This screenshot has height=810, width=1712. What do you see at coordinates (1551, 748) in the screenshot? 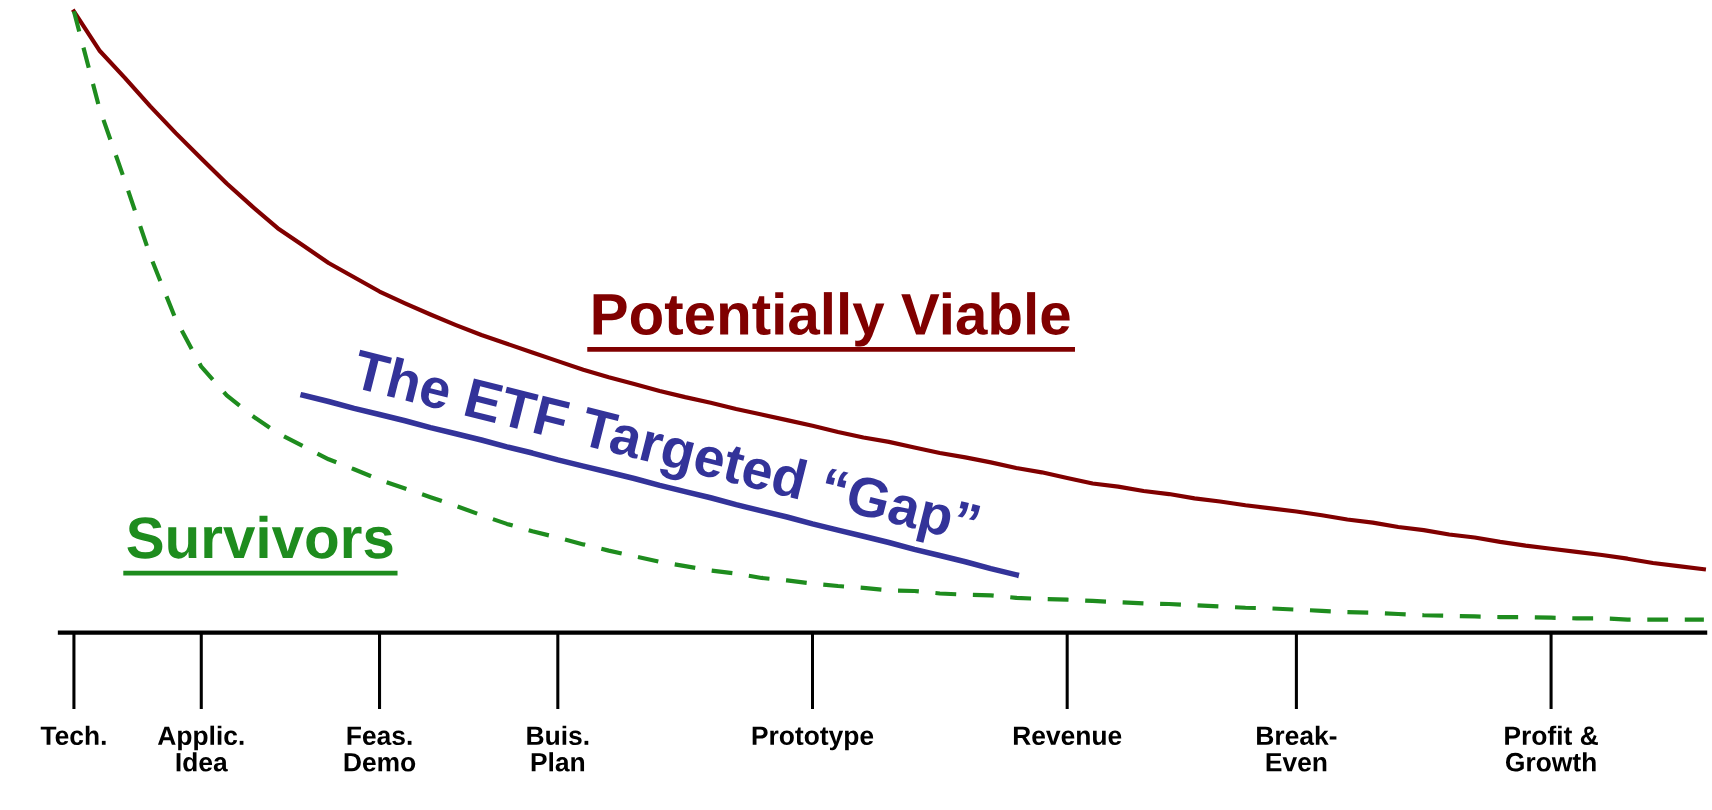
I see `x-tick-label: Profit & Growth` at bounding box center [1551, 748].